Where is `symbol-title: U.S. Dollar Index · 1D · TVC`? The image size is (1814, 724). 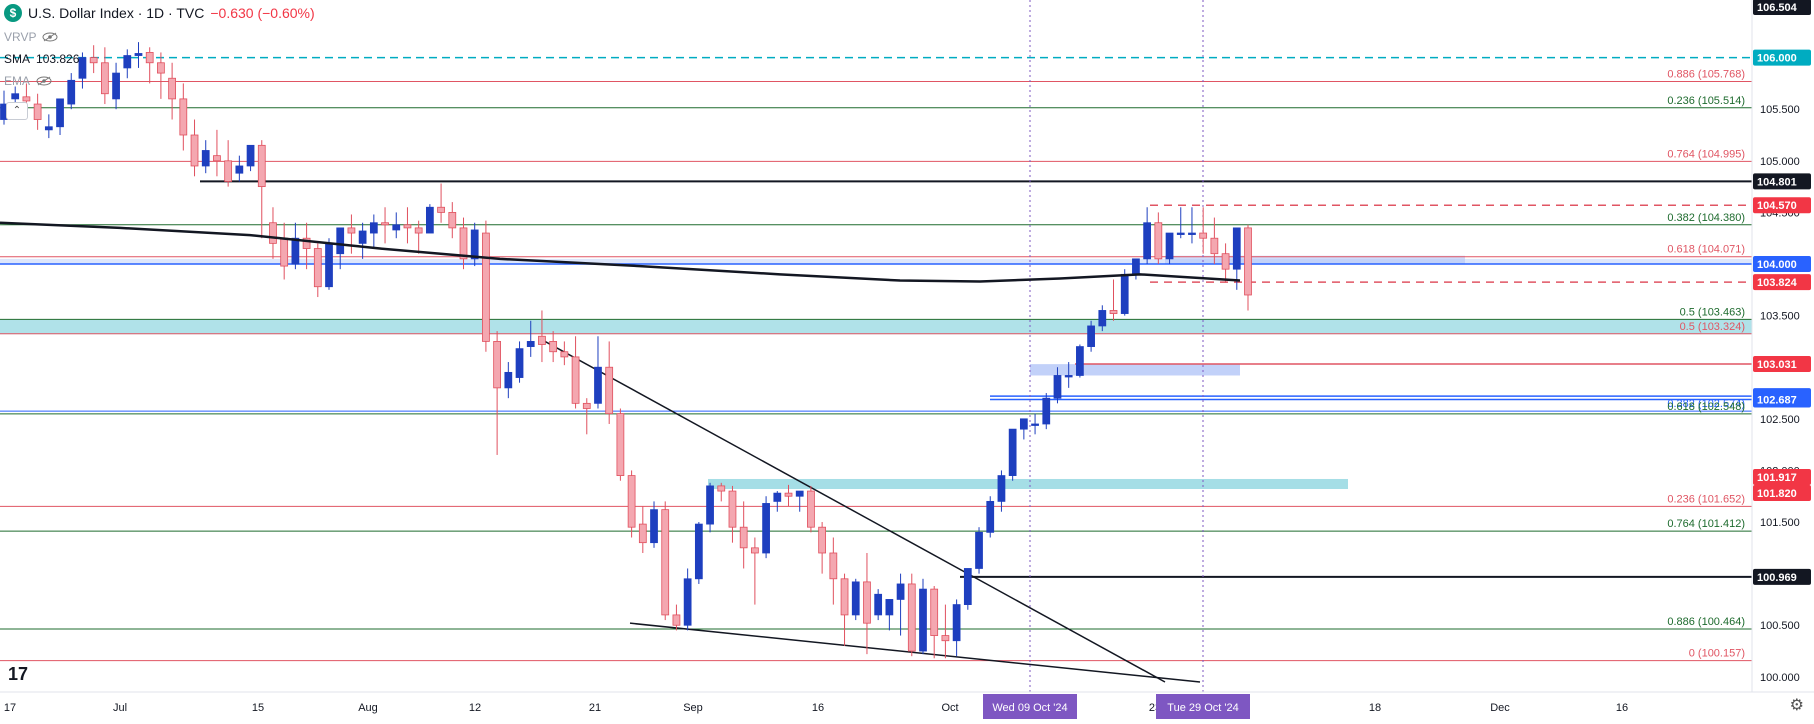 symbol-title: U.S. Dollar Index · 1D · TVC is located at coordinates (116, 13).